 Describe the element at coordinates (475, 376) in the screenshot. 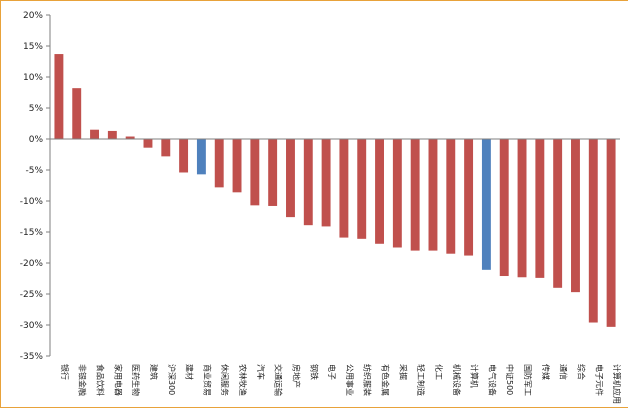

I see `x-tick-label: 计算机` at that location.